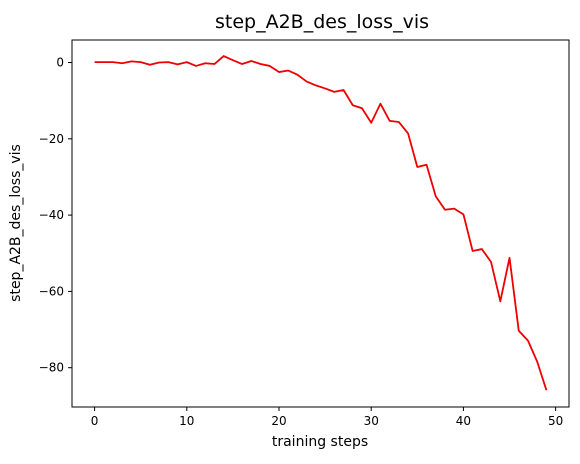 This screenshot has width=580, height=464. Describe the element at coordinates (51, 139) in the screenshot. I see `y-tick-label: −20` at that location.